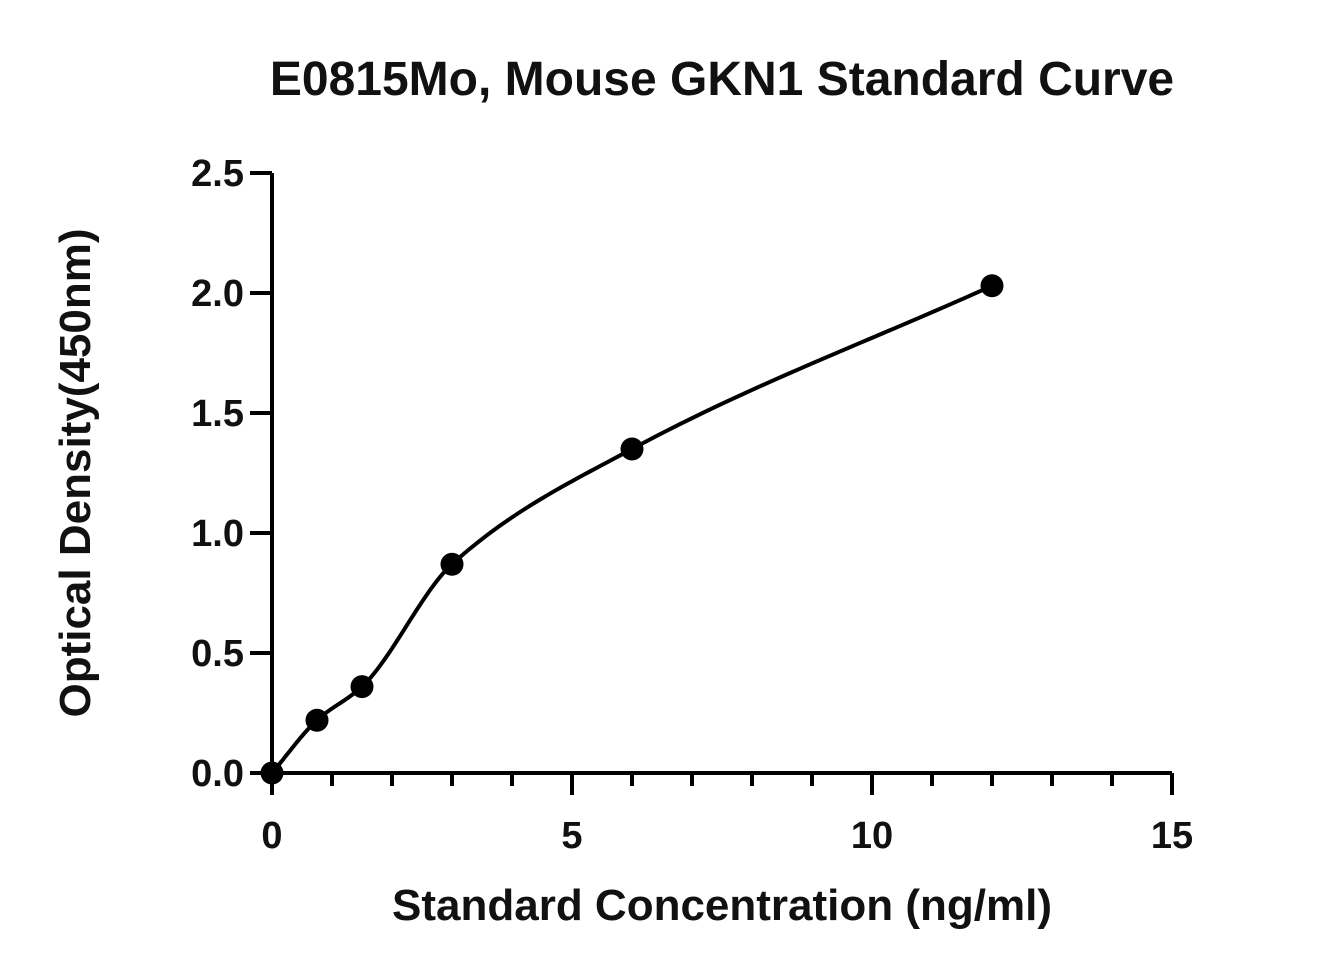 This screenshot has height=975, width=1317. What do you see at coordinates (722, 905) in the screenshot?
I see `x-axis-label: Standard Concentration (ng/ml)` at bounding box center [722, 905].